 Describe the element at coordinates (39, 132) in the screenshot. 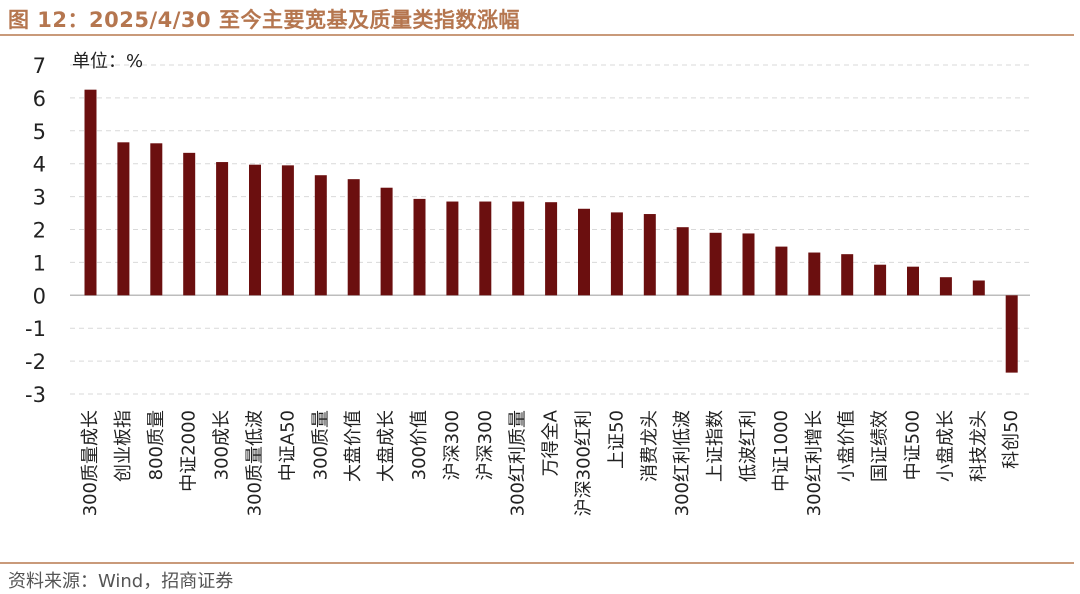

I see `y-tick-label: 5` at that location.